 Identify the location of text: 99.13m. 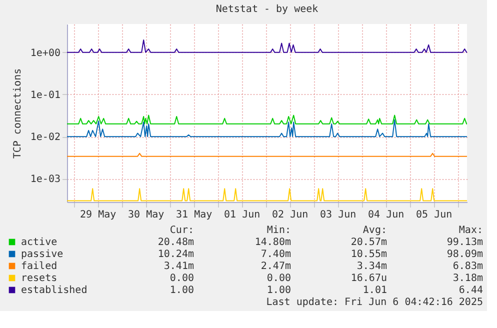
(464, 242).